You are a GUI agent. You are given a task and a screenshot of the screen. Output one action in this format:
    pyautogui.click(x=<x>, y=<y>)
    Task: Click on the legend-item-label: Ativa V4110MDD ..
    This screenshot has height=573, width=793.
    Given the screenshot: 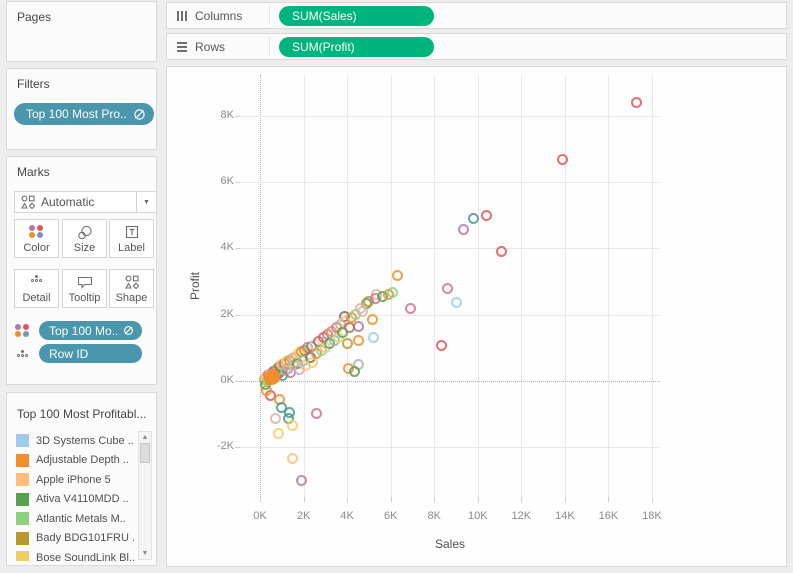 What is the action you would take?
    pyautogui.click(x=82, y=499)
    